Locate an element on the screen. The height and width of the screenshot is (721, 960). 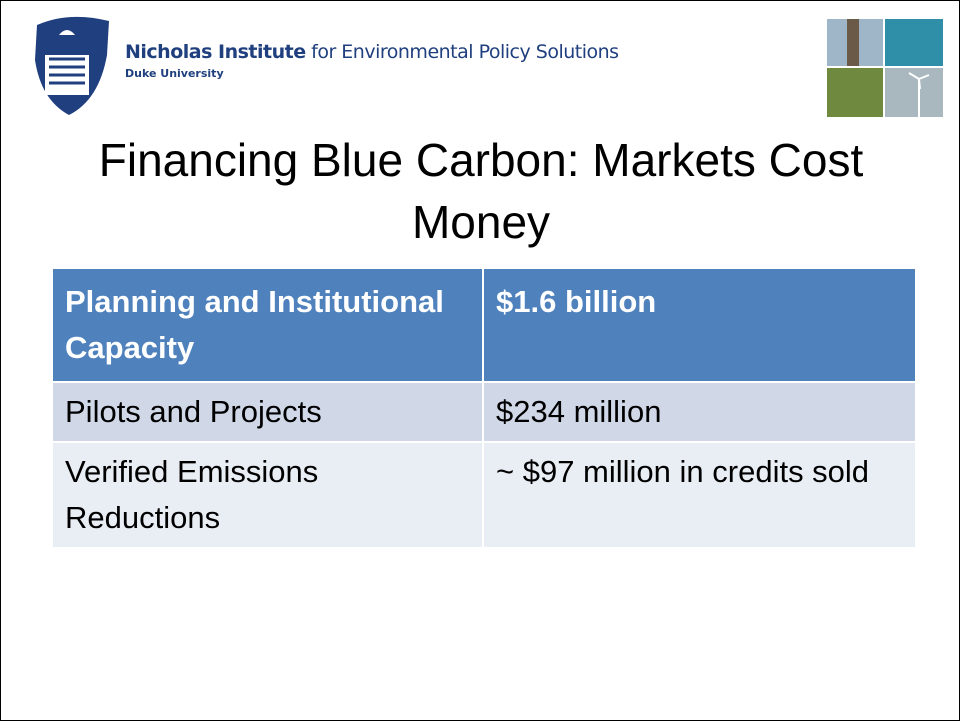
table-cell: $1.6 billion is located at coordinates (699, 326).